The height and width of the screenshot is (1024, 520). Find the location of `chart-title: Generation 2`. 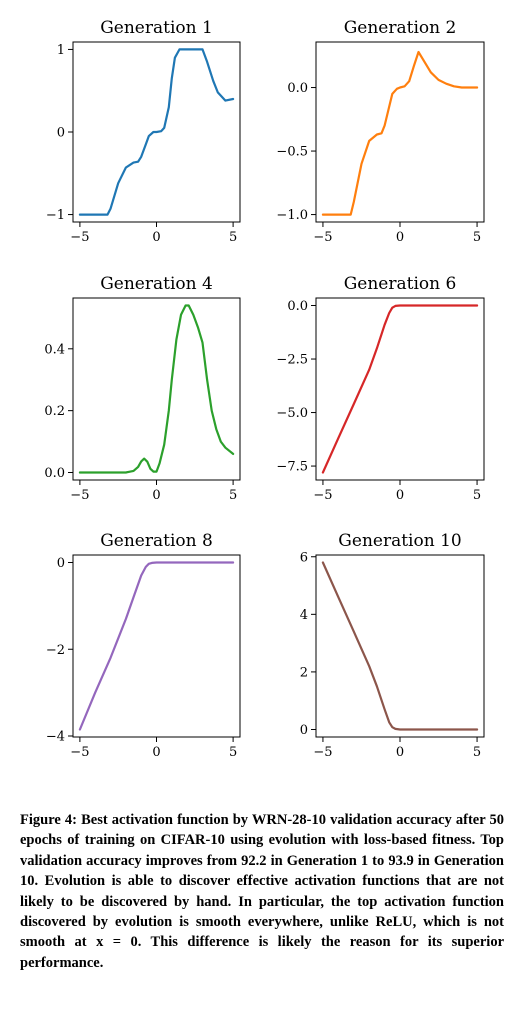

chart-title: Generation 2 is located at coordinates (400, 28).